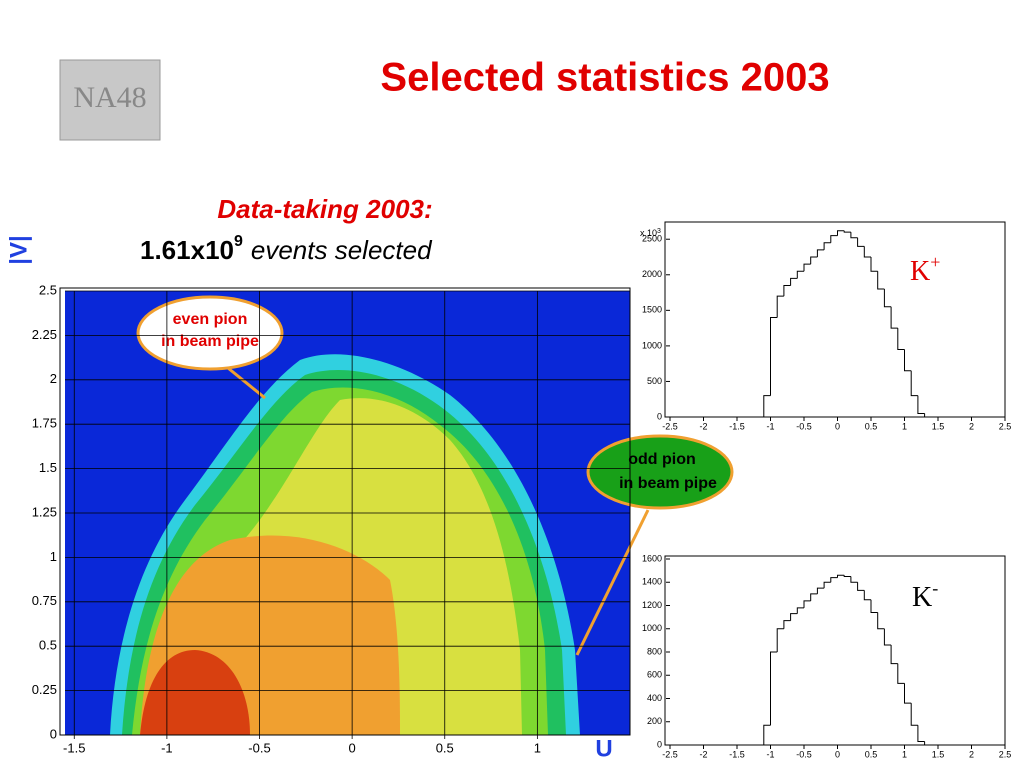  What do you see at coordinates (654, 675) in the screenshot?
I see `y-tick-label: 600` at bounding box center [654, 675].